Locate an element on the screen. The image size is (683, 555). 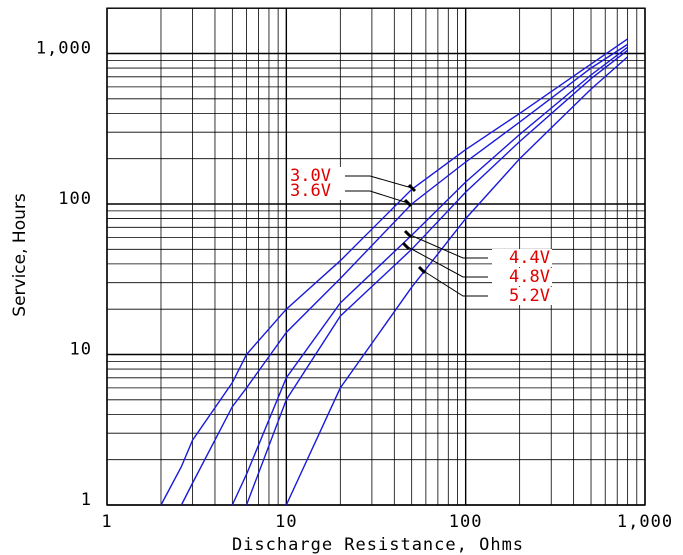
x-tick-label: 1 is located at coordinates (106, 522).